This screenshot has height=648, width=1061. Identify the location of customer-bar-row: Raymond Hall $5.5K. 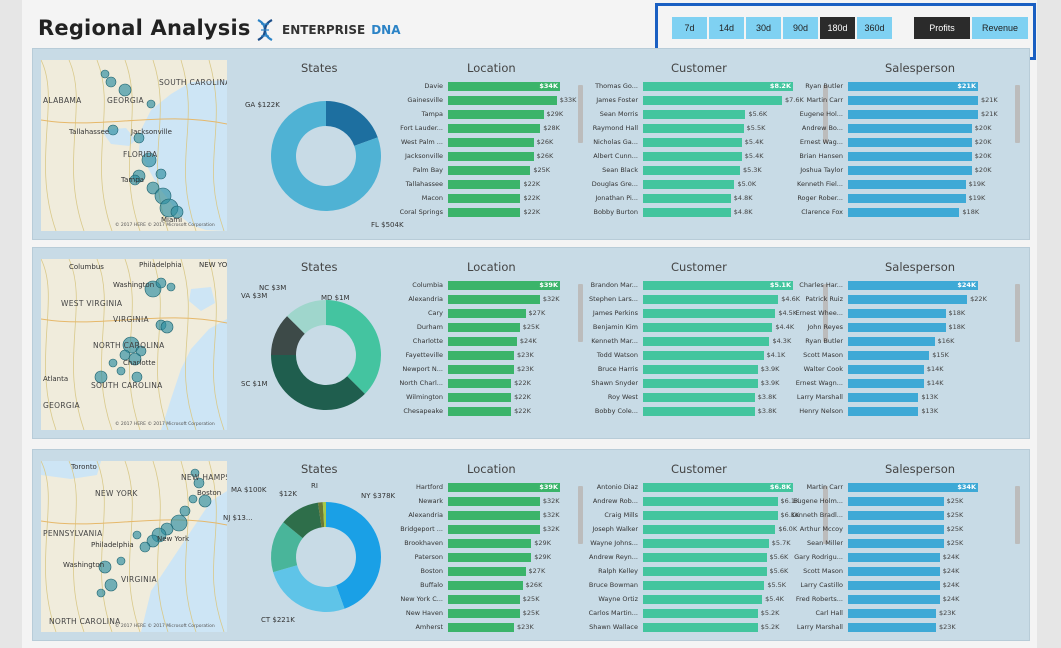
(698, 128).